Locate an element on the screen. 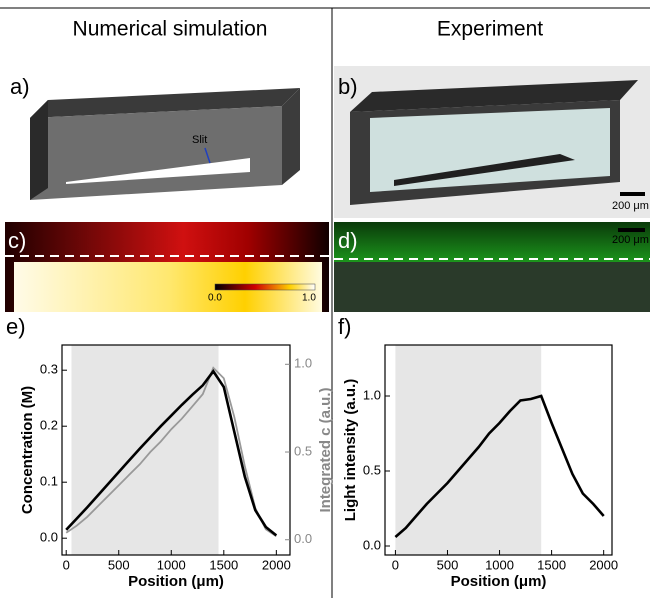 The width and height of the screenshot is (650, 603). panel-label: d) is located at coordinates (348, 240).